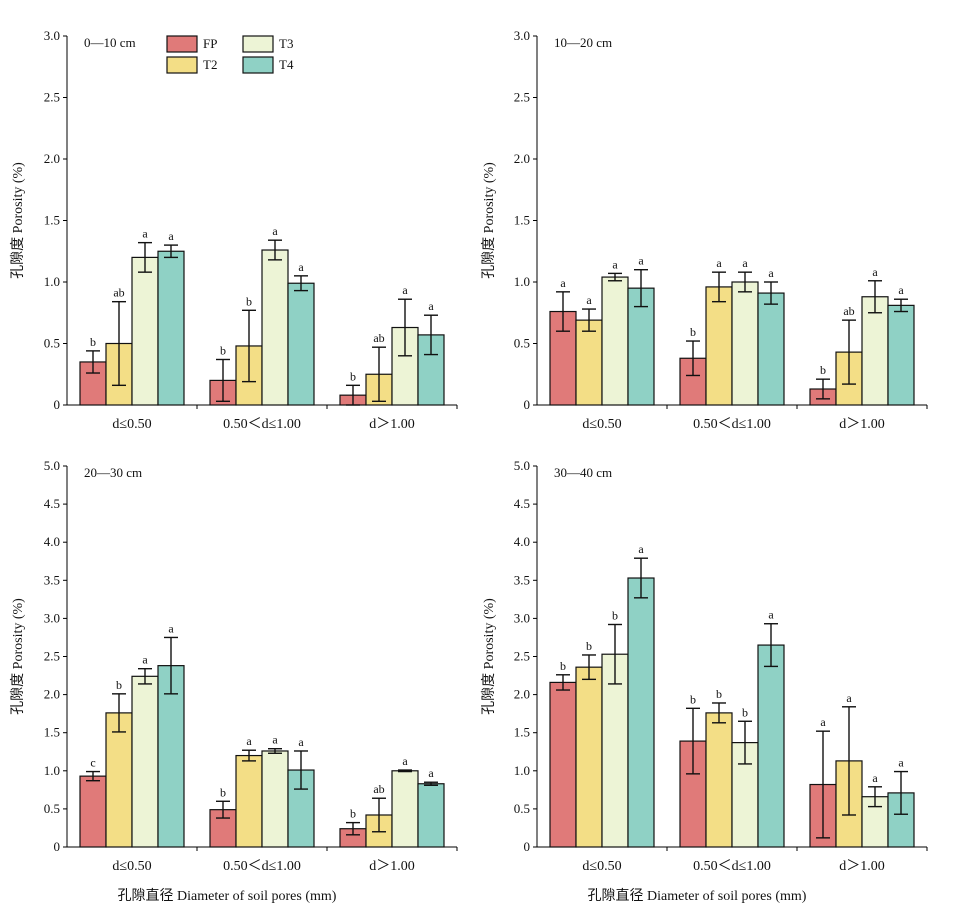 Image resolution: width=953 pixels, height=917 pixels. Describe the element at coordinates (182, 44) in the screenshot. I see `legend-swatch-FP` at that location.